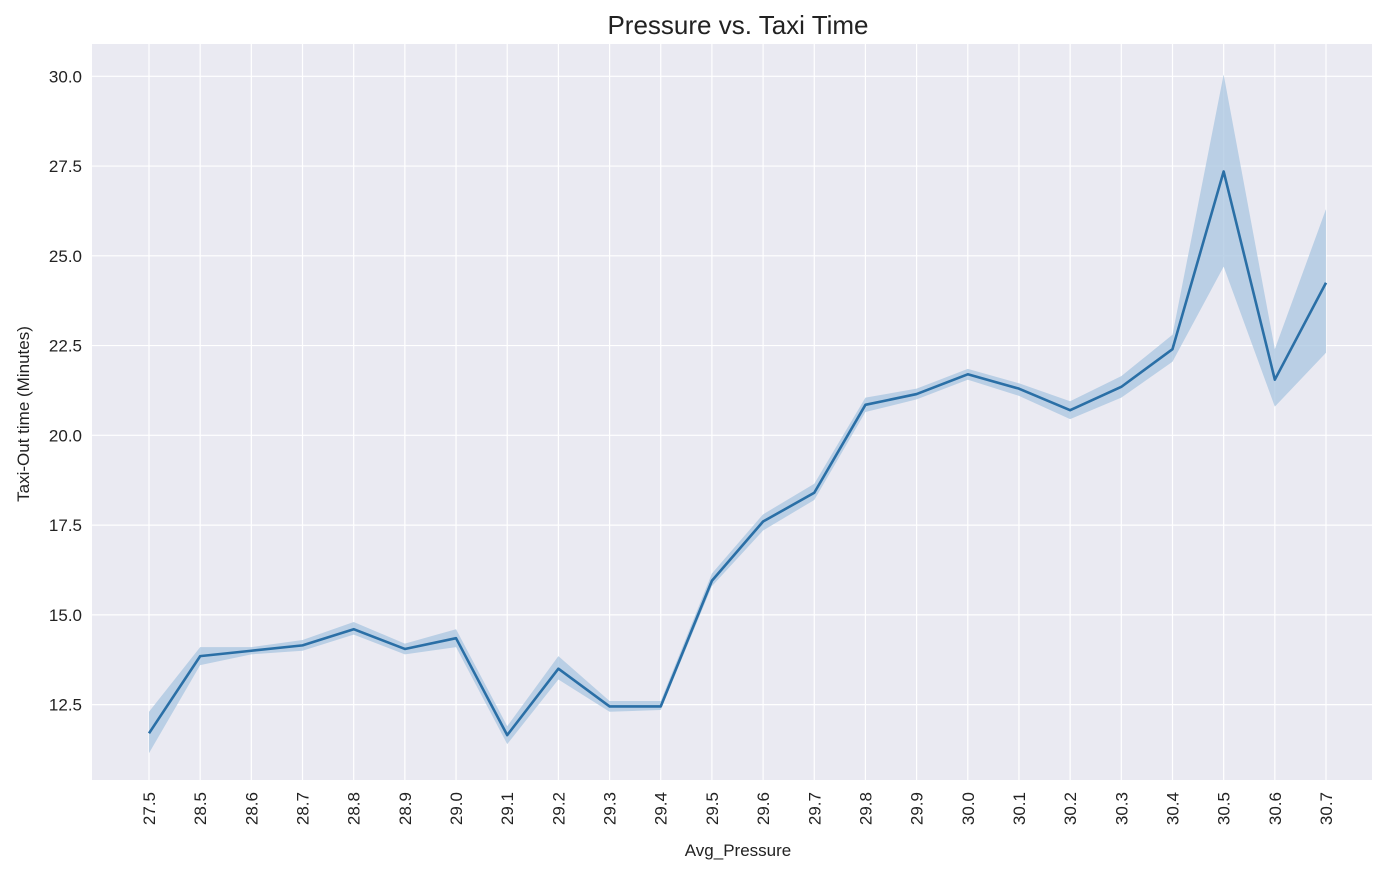  I want to click on chart-title: Pressure vs. Taxi Time, so click(737, 25).